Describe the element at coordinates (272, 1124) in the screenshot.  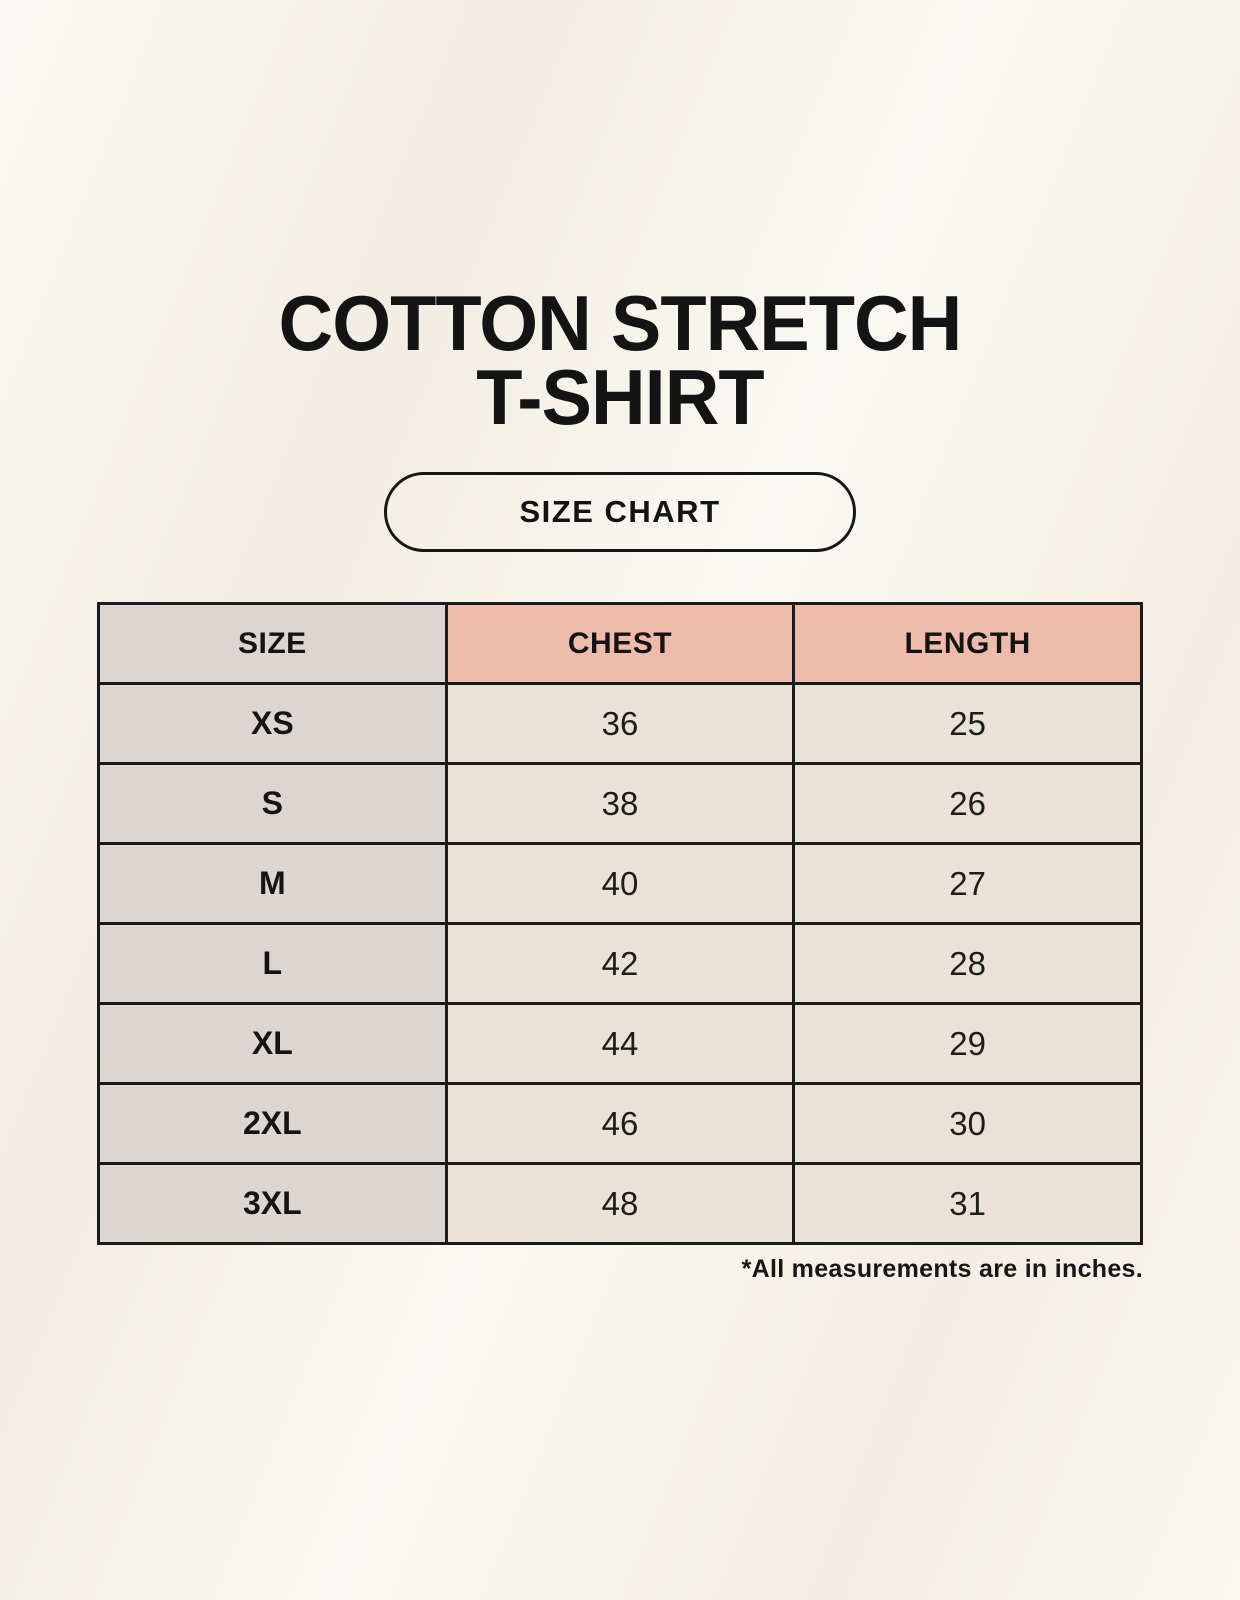
I see `size-cell: 2XL` at that location.